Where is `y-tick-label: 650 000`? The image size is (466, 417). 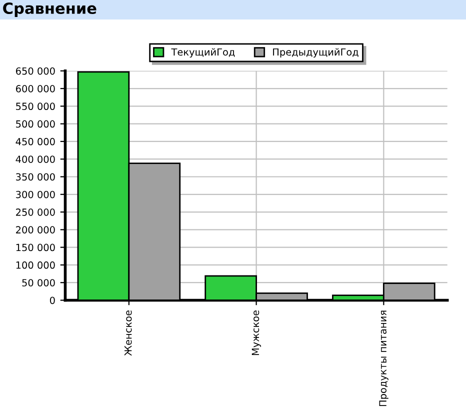 y-tick-label: 650 000 is located at coordinates (35, 71).